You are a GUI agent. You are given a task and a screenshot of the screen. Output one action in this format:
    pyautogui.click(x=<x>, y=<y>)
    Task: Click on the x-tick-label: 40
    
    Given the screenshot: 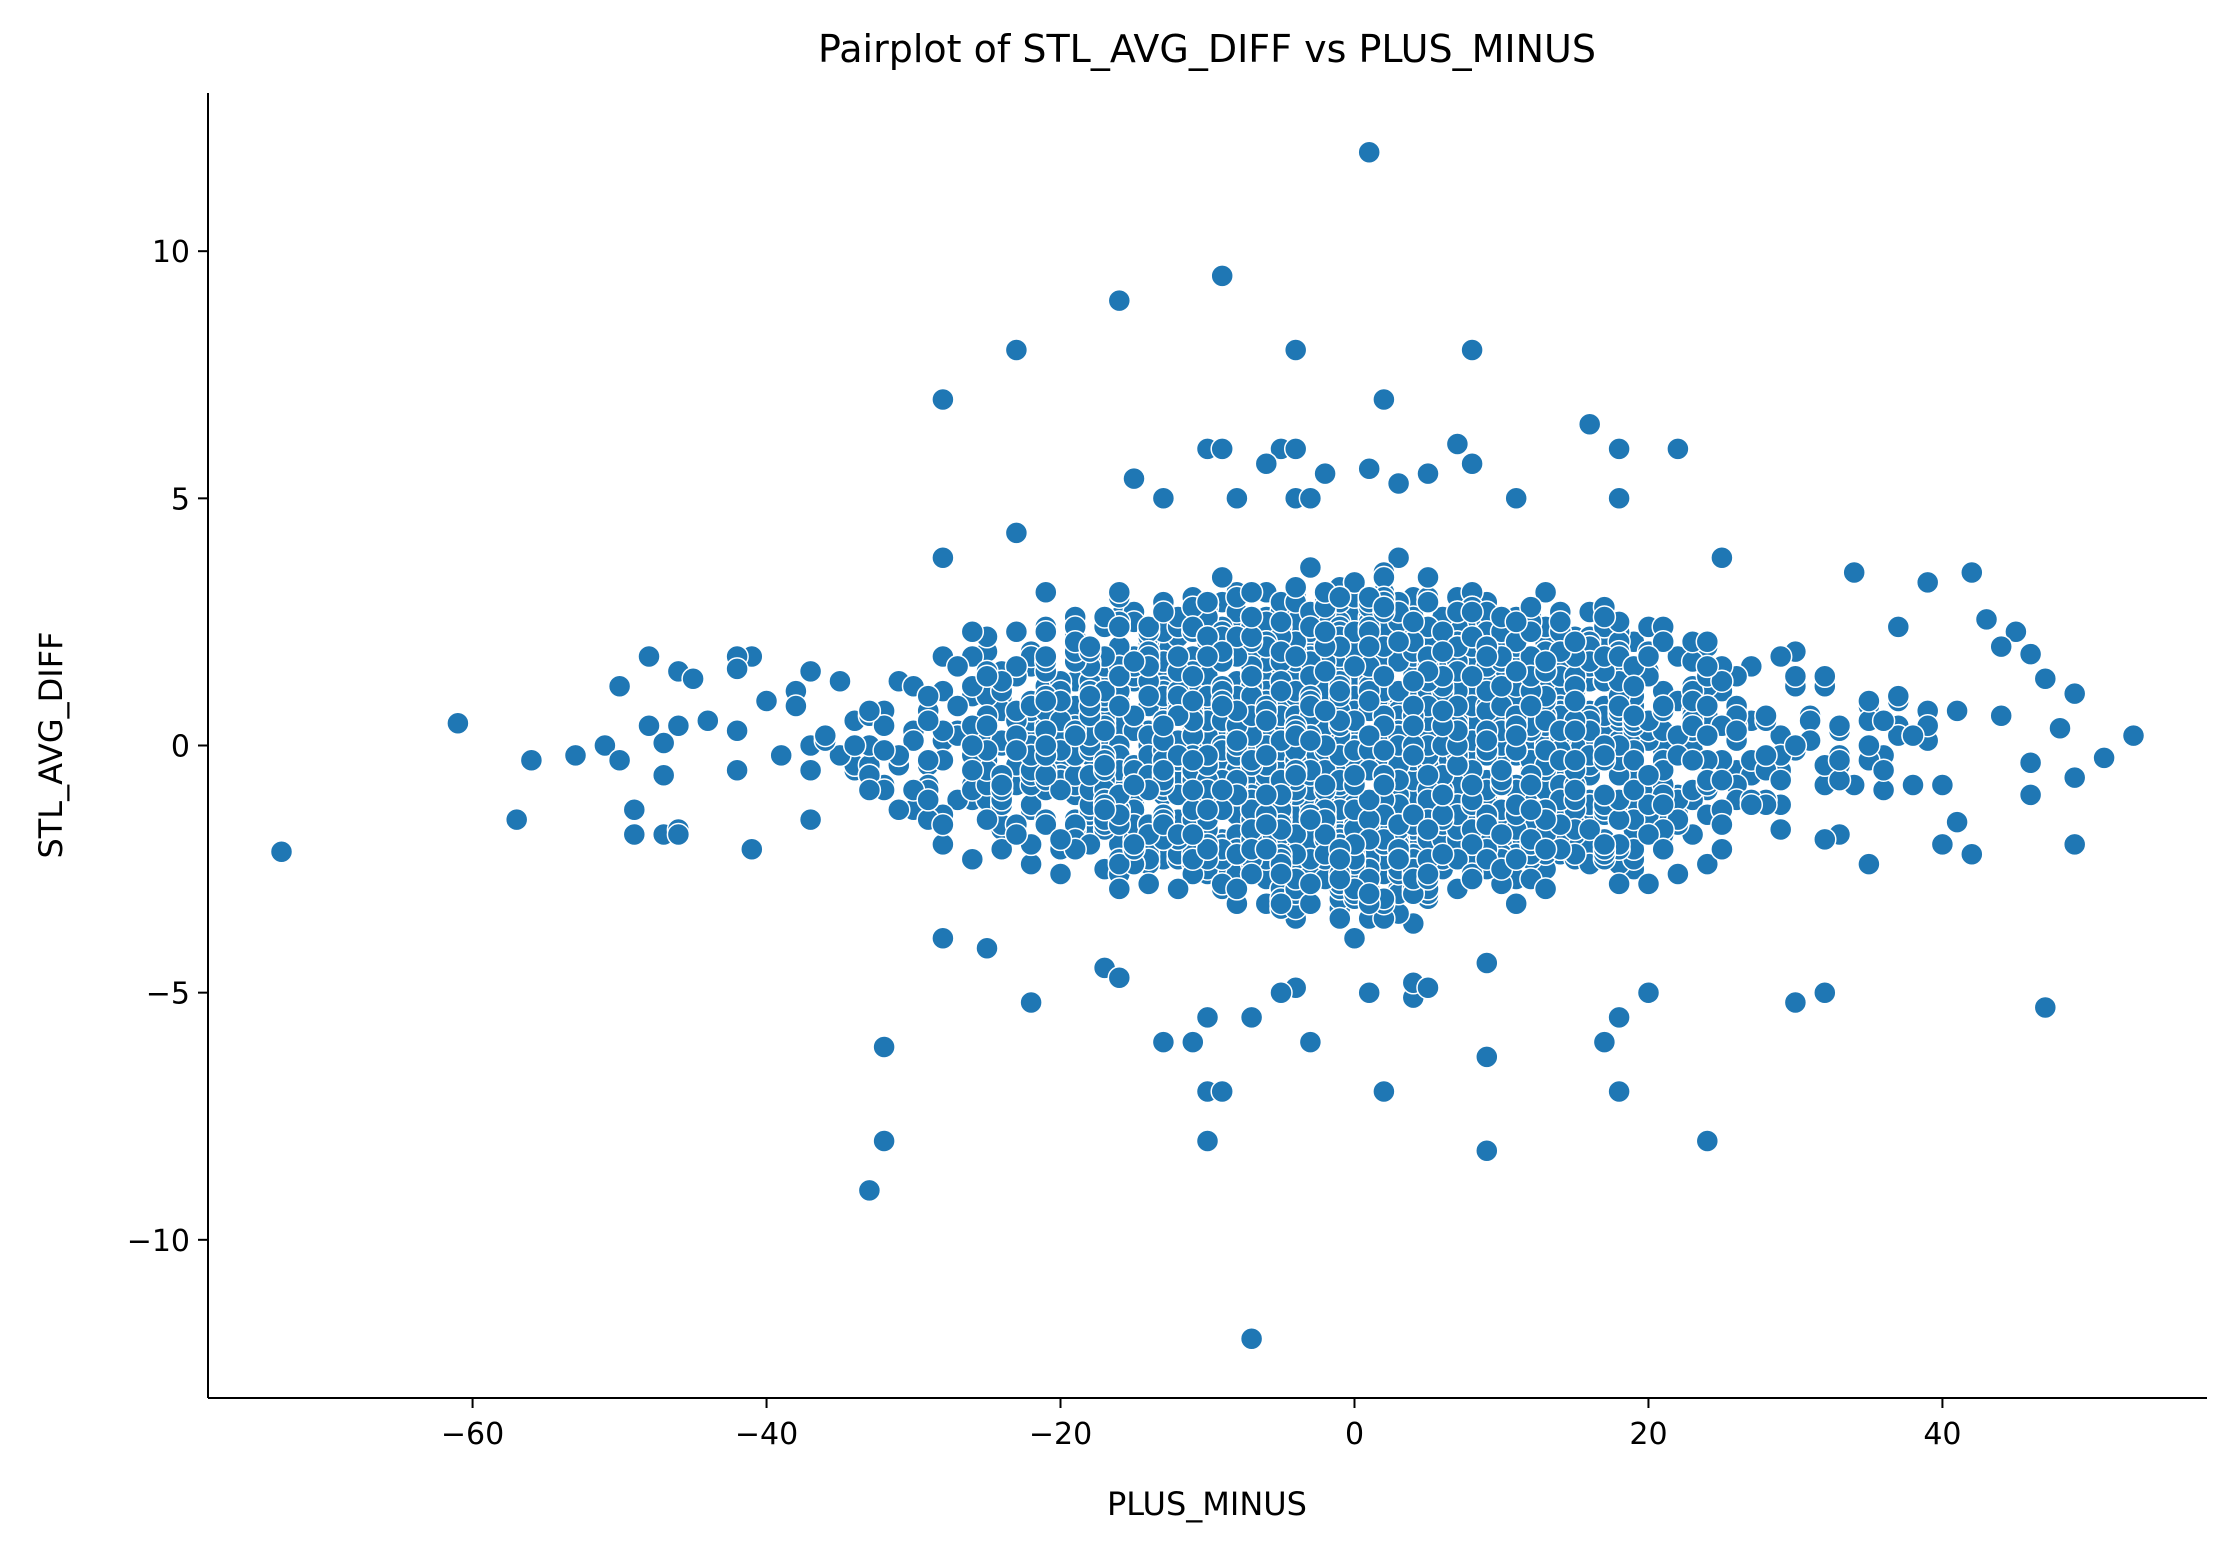 What is the action you would take?
    pyautogui.click(x=1942, y=1434)
    